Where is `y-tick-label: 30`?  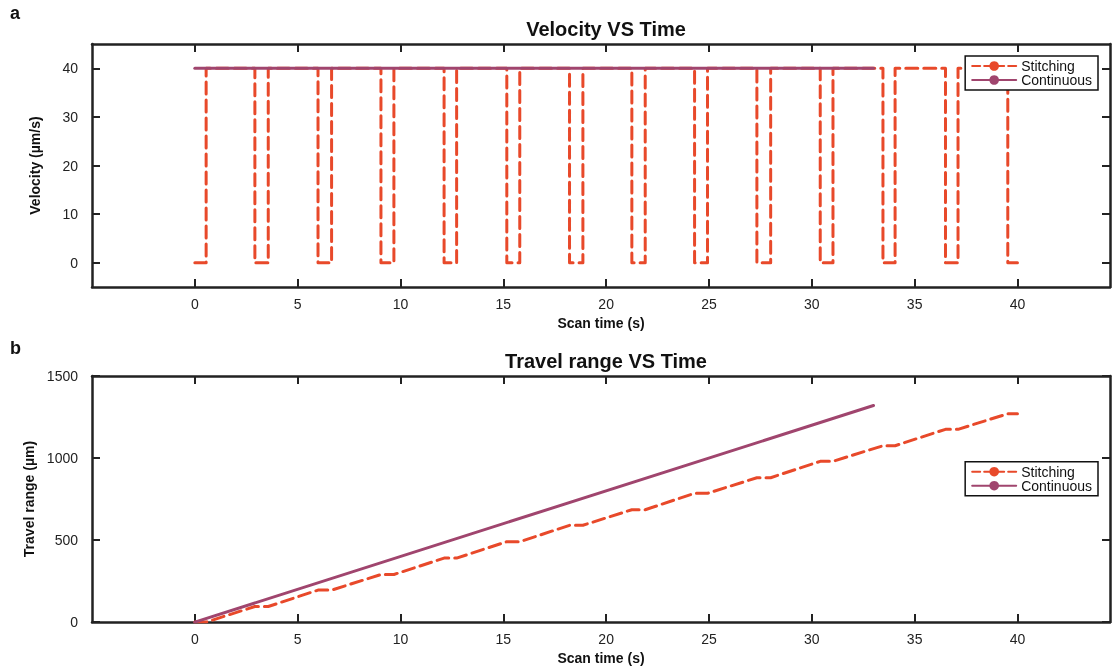
y-tick-label: 30 is located at coordinates (70, 116).